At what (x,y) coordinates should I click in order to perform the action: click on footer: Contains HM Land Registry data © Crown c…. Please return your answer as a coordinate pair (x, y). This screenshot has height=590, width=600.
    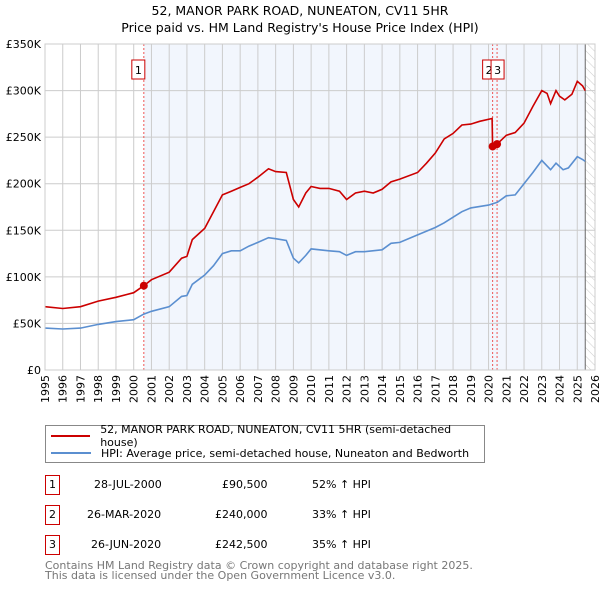
    Looking at the image, I should click on (259, 570).